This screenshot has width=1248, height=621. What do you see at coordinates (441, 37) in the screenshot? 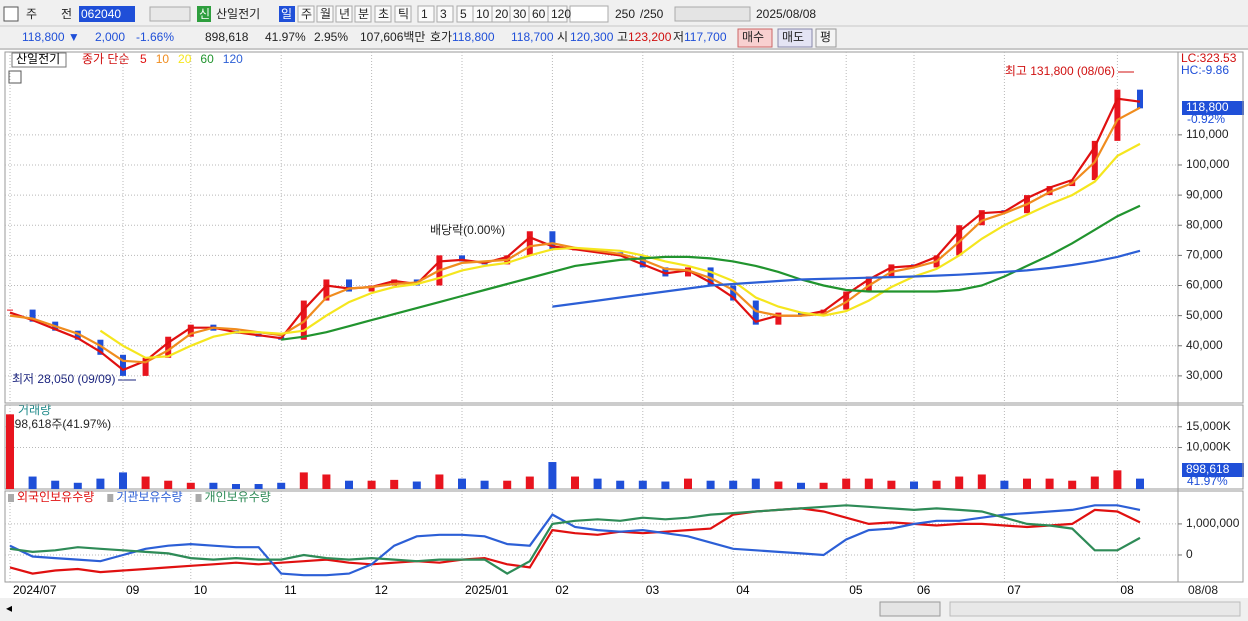
I see `quote-item: 호가` at bounding box center [441, 37].